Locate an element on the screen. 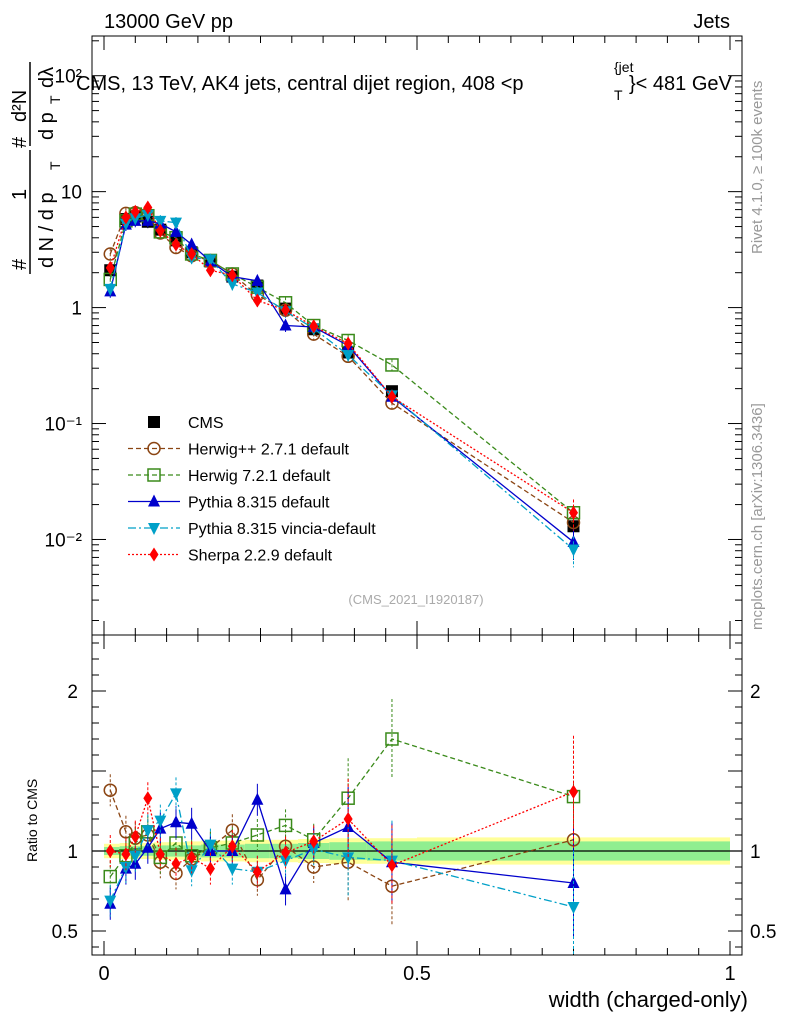 This screenshot has height=1024, width=786. ratio-series-sherpa-2-2-9-default is located at coordinates (341, 820).